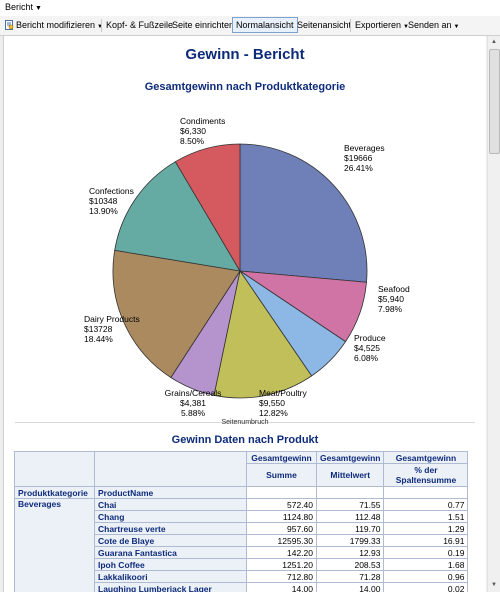 This screenshot has width=500, height=592. What do you see at coordinates (426, 504) in the screenshot?
I see `pct-cell: 0.77` at bounding box center [426, 504].